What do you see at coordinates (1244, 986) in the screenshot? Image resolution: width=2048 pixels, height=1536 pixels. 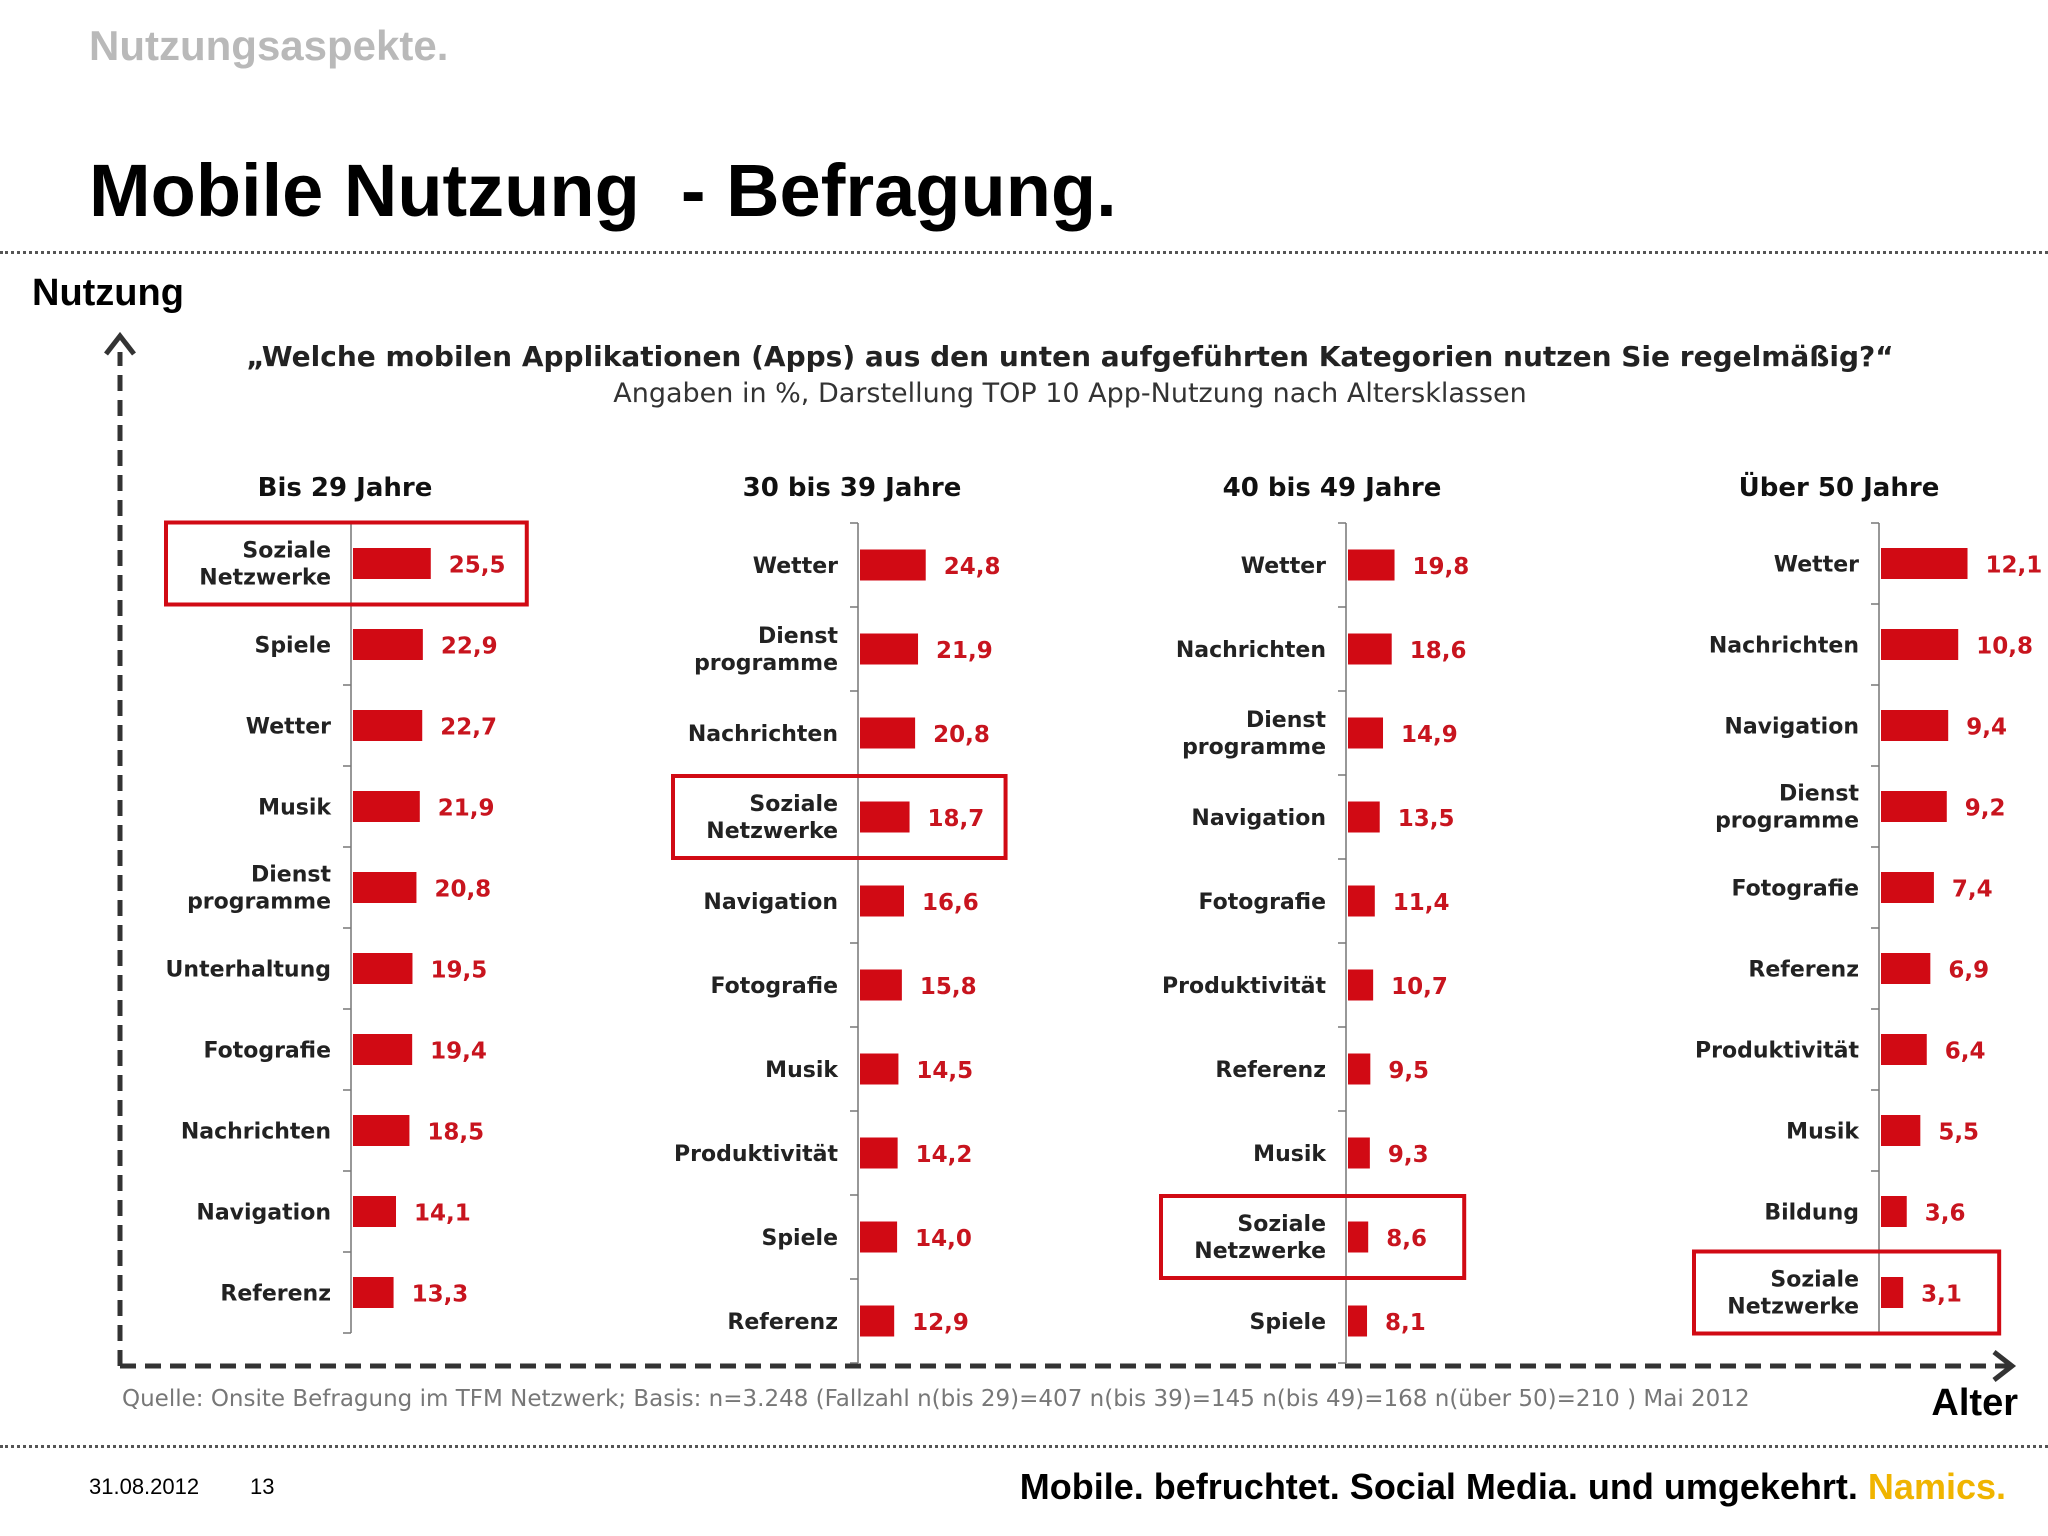 I see `category-label: Produktivität` at bounding box center [1244, 986].